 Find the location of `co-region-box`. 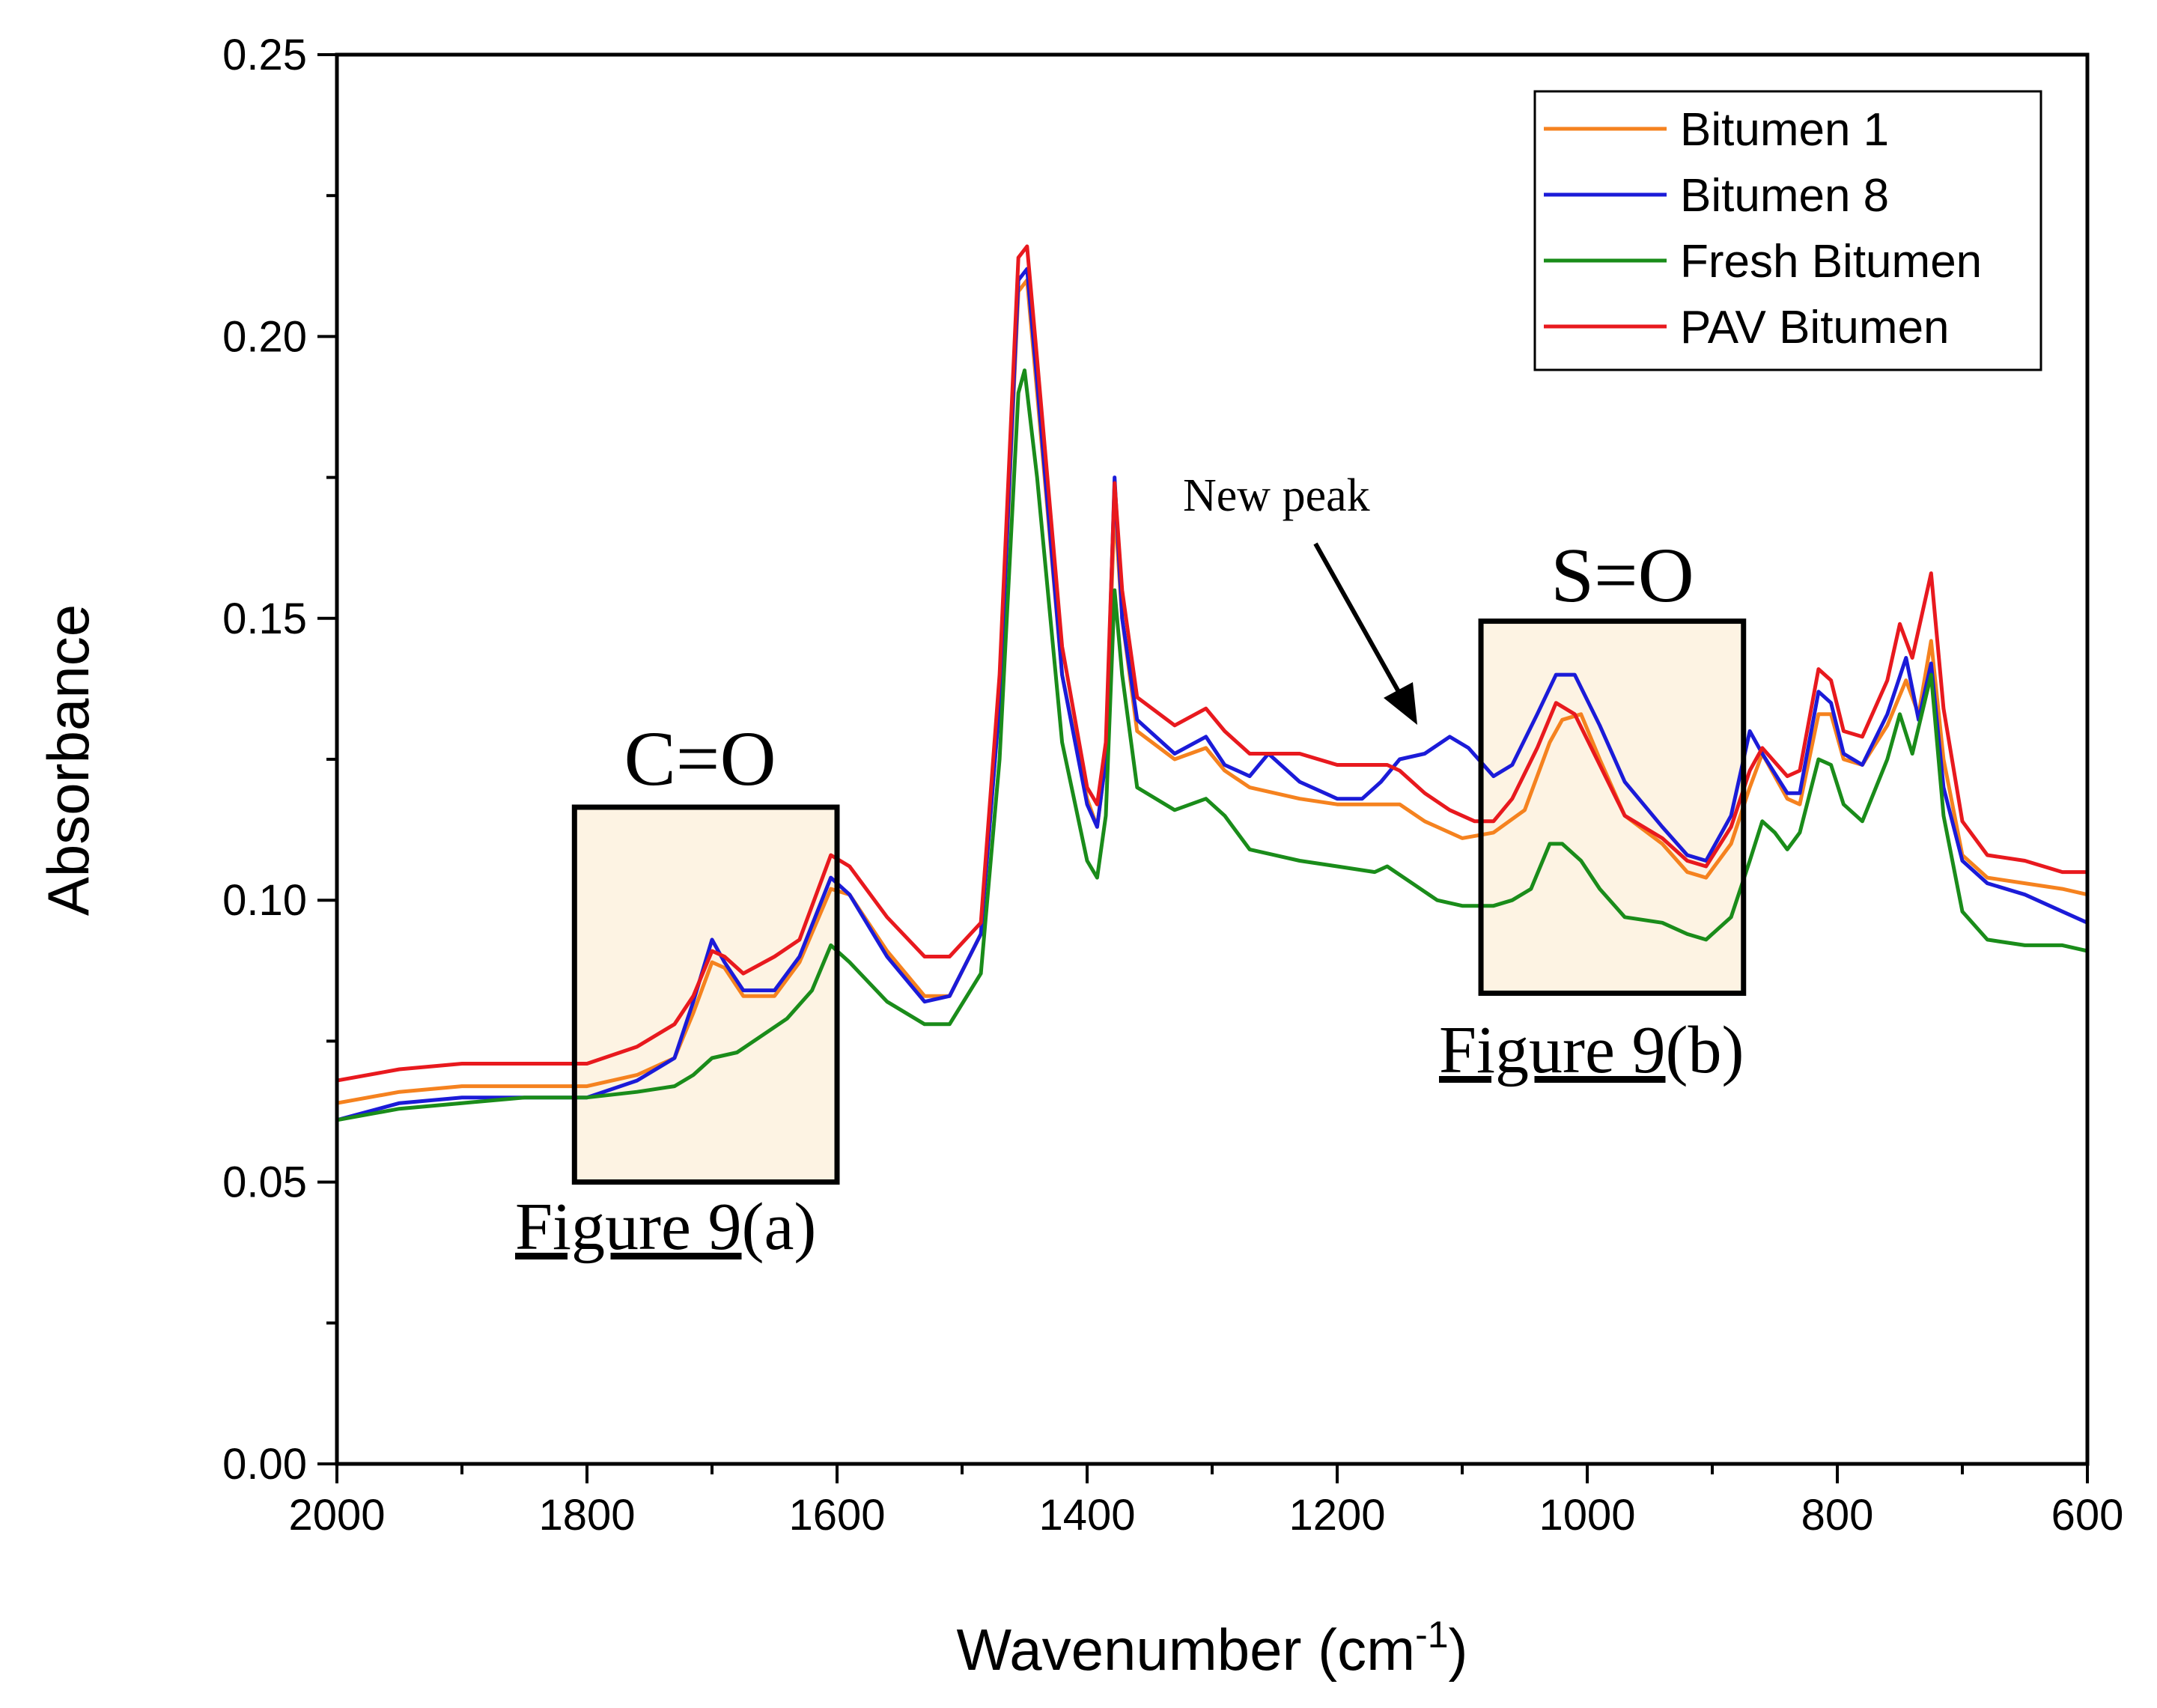

co-region-box is located at coordinates (705, 994).